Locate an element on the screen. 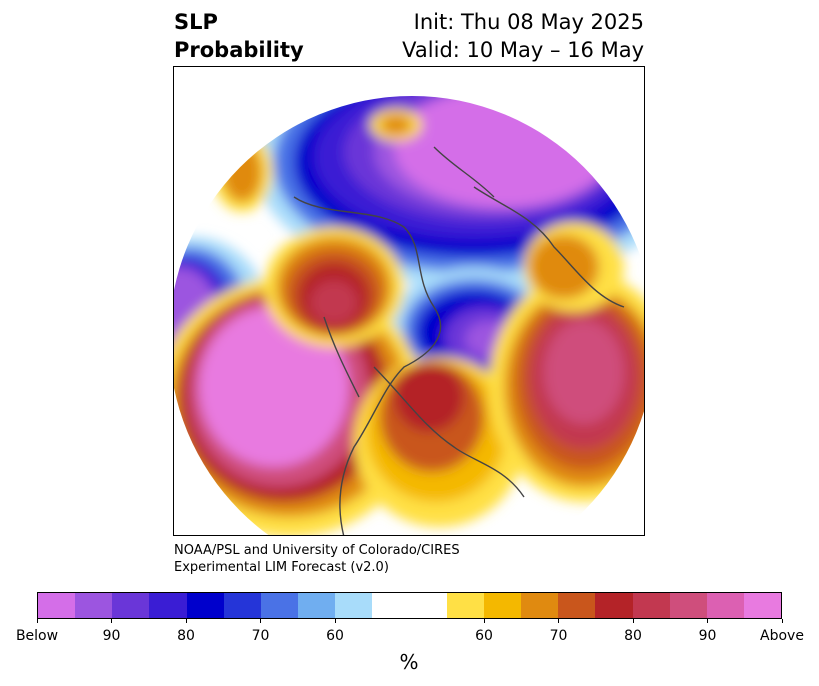 The width and height of the screenshot is (819, 686). credit-model: Experimental LIM Forecast (v2.0) is located at coordinates (281, 567).